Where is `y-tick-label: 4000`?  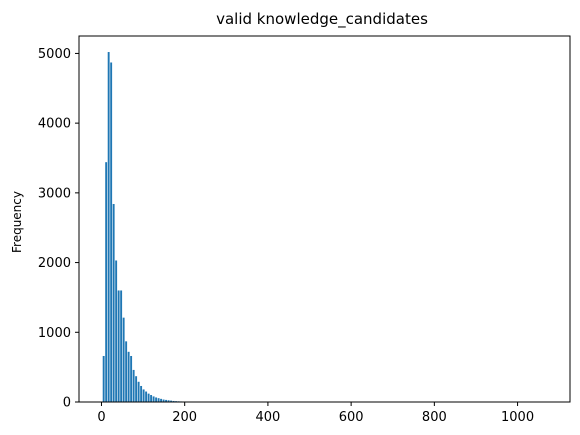 y-tick-label: 4000 is located at coordinates (54, 124).